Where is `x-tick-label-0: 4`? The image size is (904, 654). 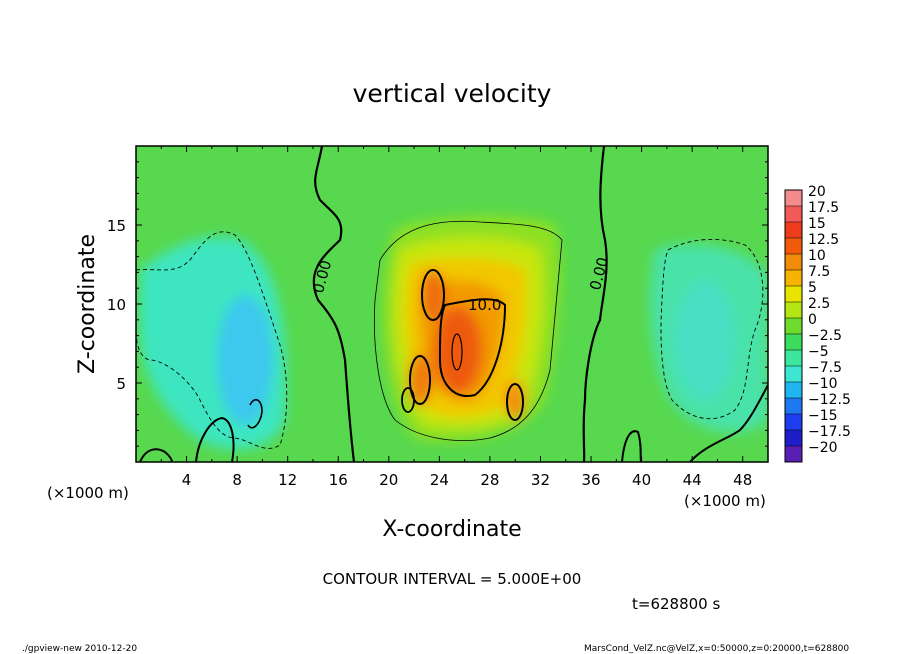 x-tick-label-0: 4 is located at coordinates (187, 480).